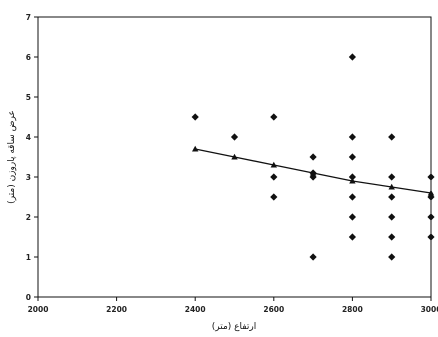  Describe the element at coordinates (28, 257) in the screenshot. I see `y-tick-label: 1` at that location.